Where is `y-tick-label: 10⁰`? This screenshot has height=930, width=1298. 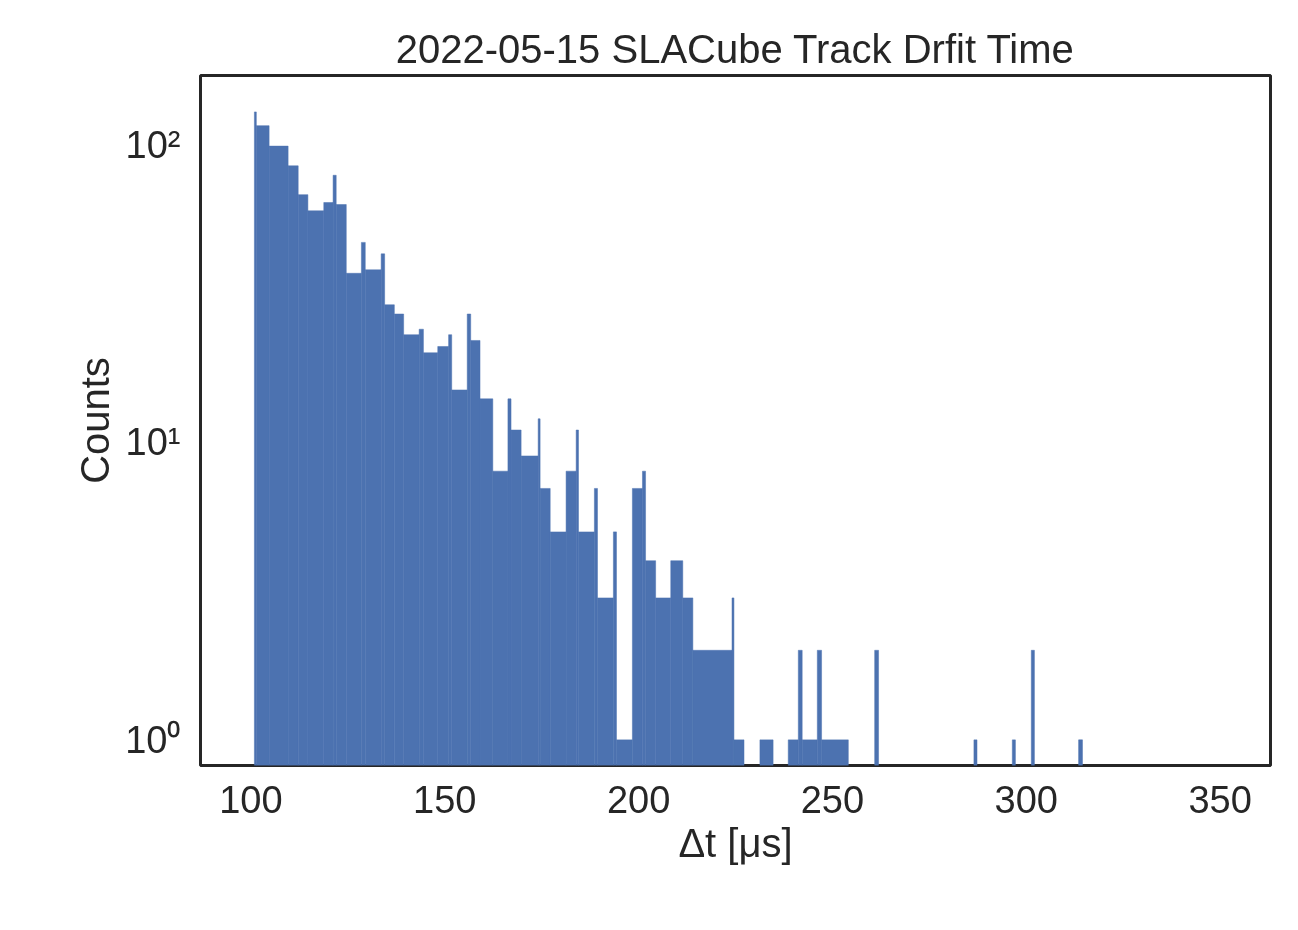
y-tick-label: 10⁰ is located at coordinates (153, 739).